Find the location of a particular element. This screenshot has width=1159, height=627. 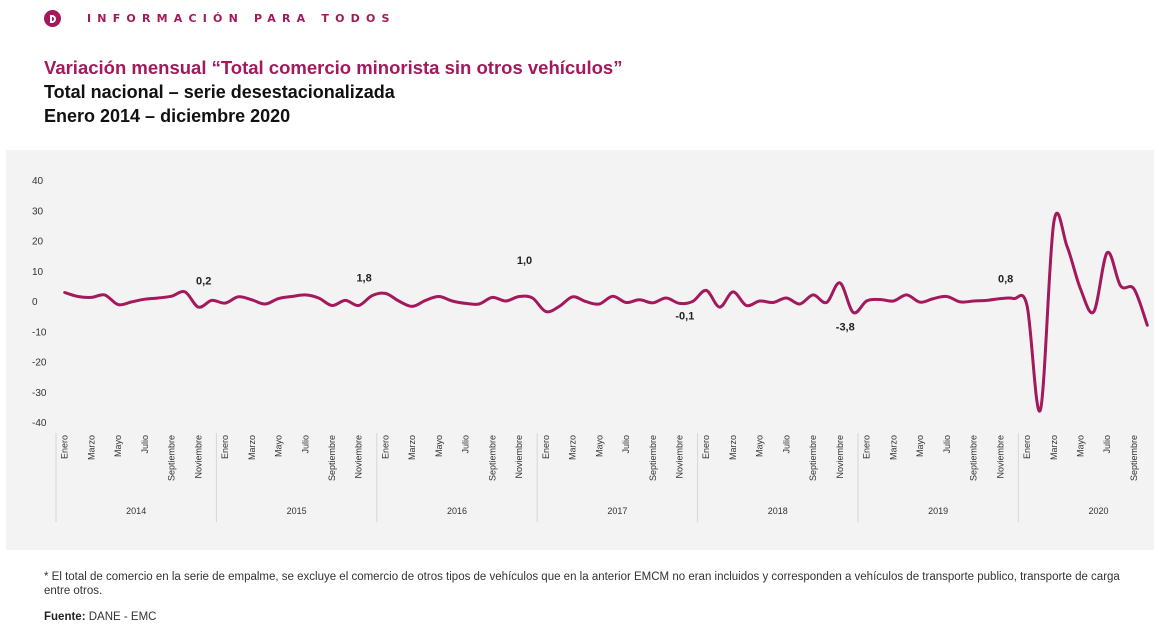

source-line: Fuente: DANE - EMC is located at coordinates (100, 617).